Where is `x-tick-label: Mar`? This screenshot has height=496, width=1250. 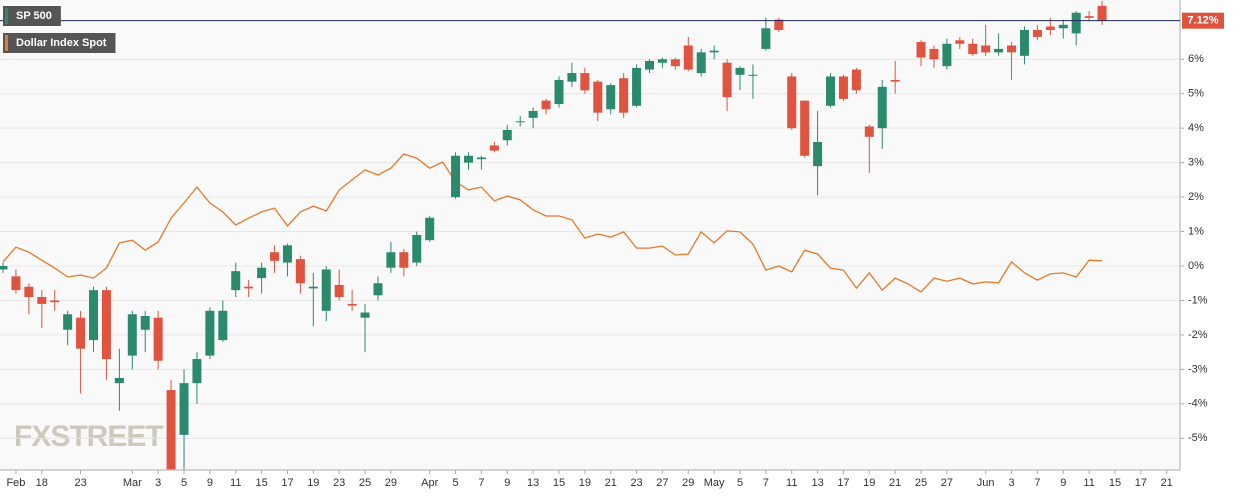 x-tick-label: Mar is located at coordinates (132, 483).